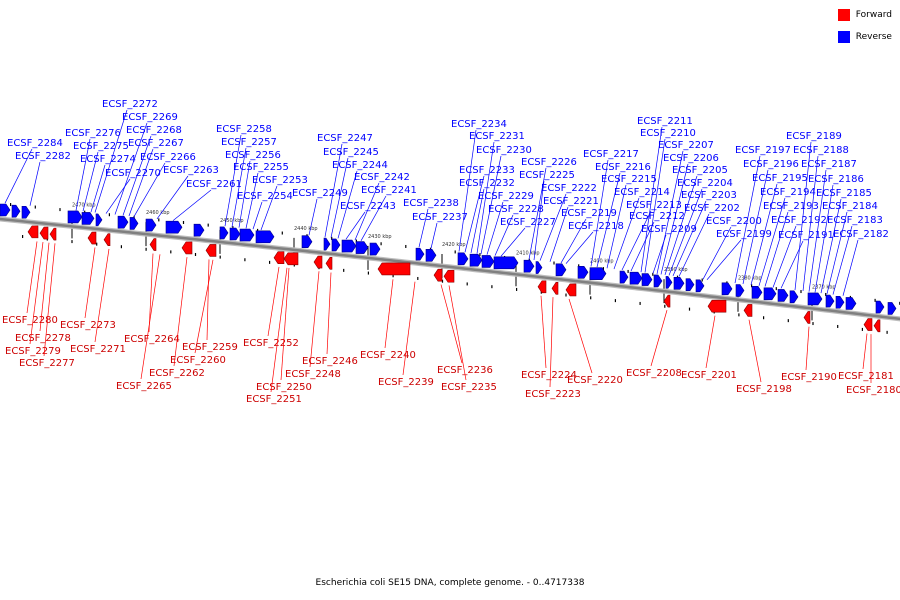  I want to click on reverse-gene-label: ECSF_2215, so click(629, 179).